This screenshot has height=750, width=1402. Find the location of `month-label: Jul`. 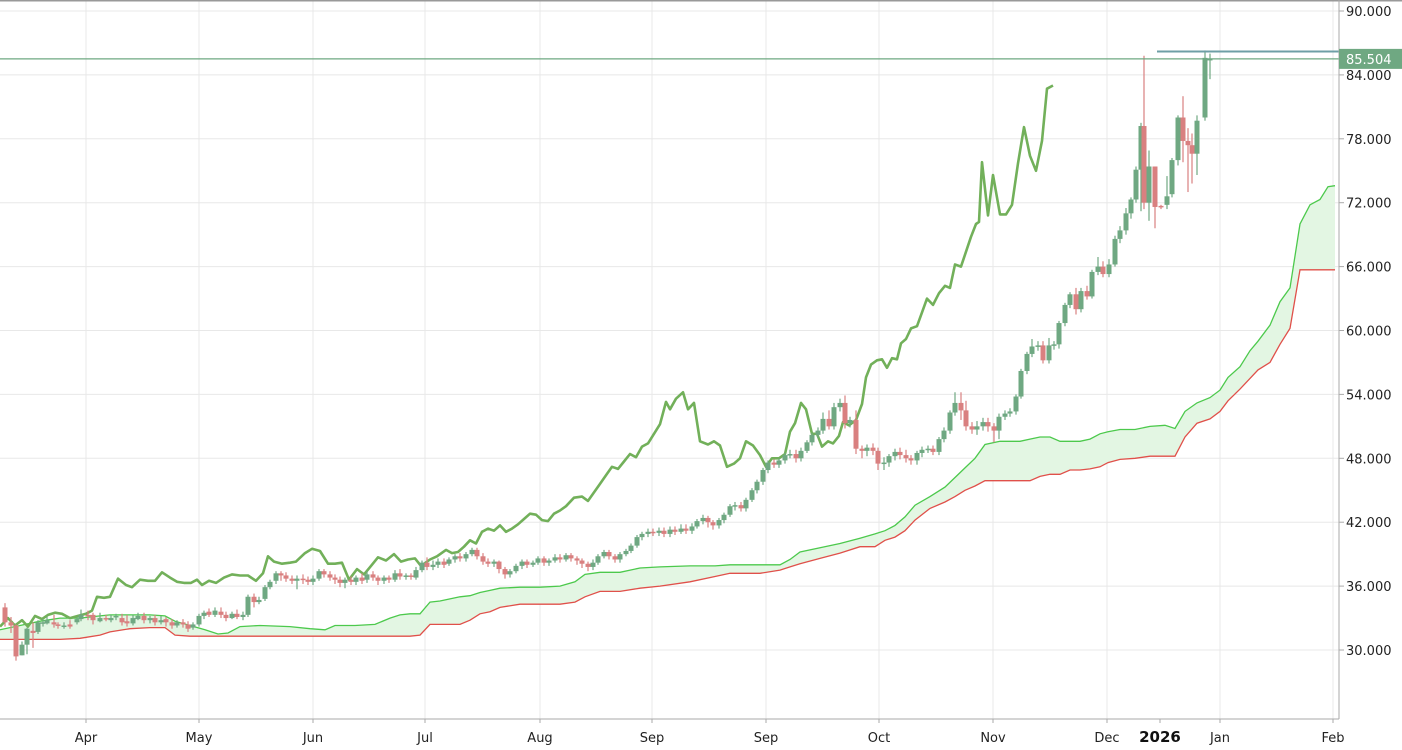

month-label: Jul is located at coordinates (424, 738).